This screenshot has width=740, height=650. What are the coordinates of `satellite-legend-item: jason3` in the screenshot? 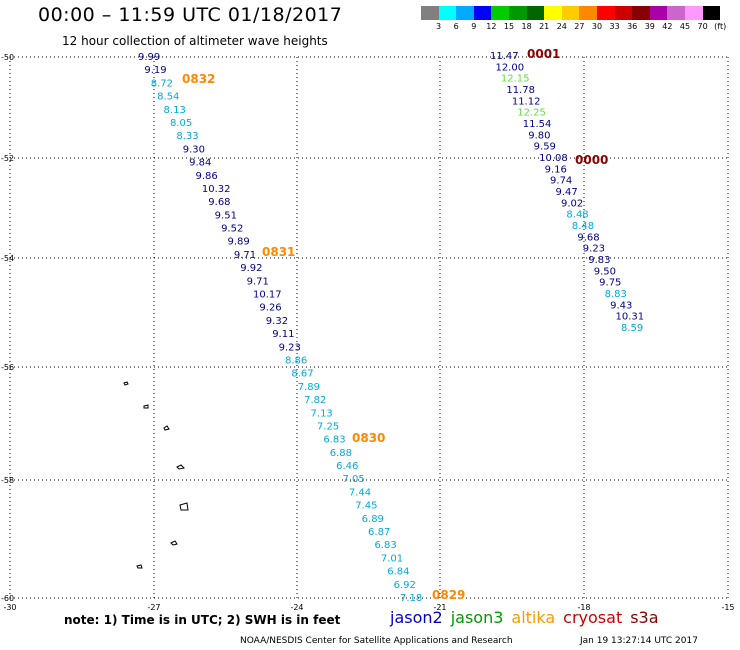 It's located at (477, 617).